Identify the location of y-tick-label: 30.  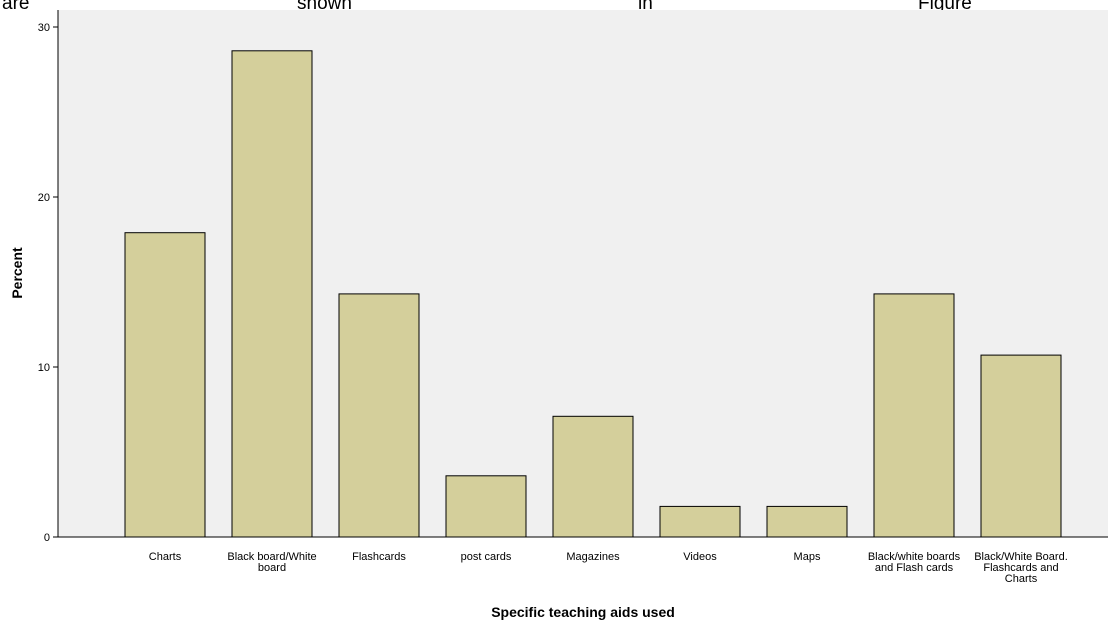
(44, 28).